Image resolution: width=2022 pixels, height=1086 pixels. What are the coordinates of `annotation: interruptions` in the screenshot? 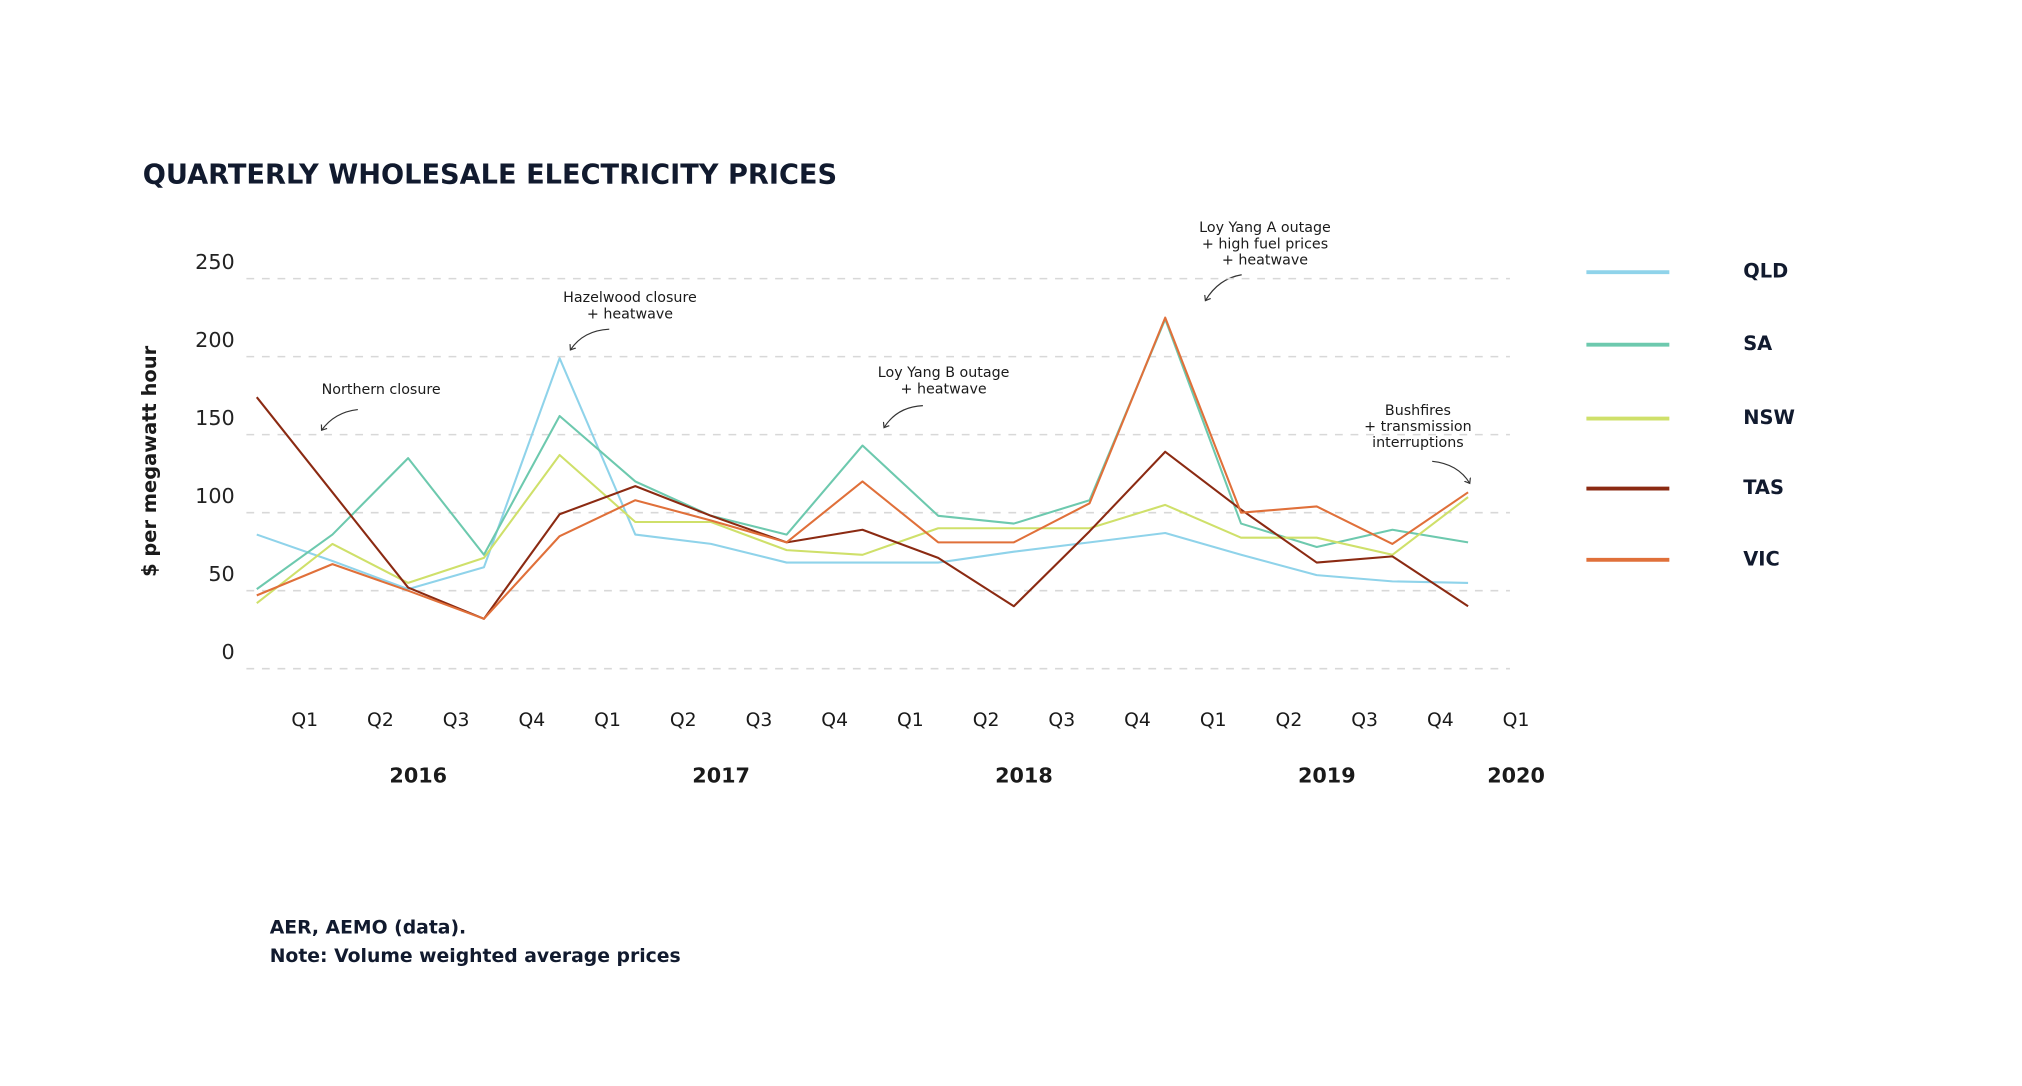 It's located at (1418, 443).